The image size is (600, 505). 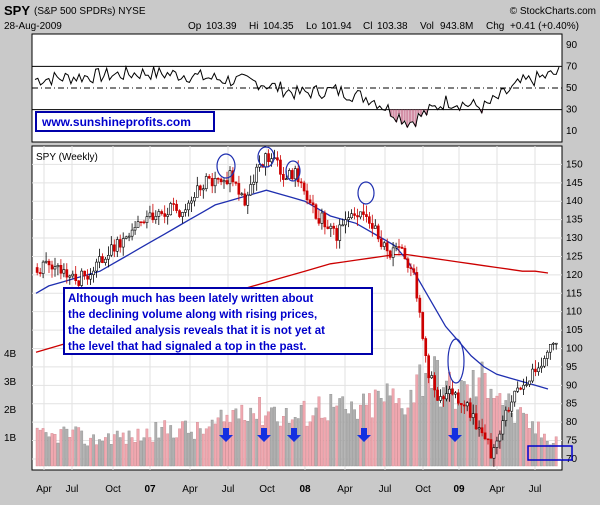 I want to click on price-tick-label: 130, so click(x=574, y=238).